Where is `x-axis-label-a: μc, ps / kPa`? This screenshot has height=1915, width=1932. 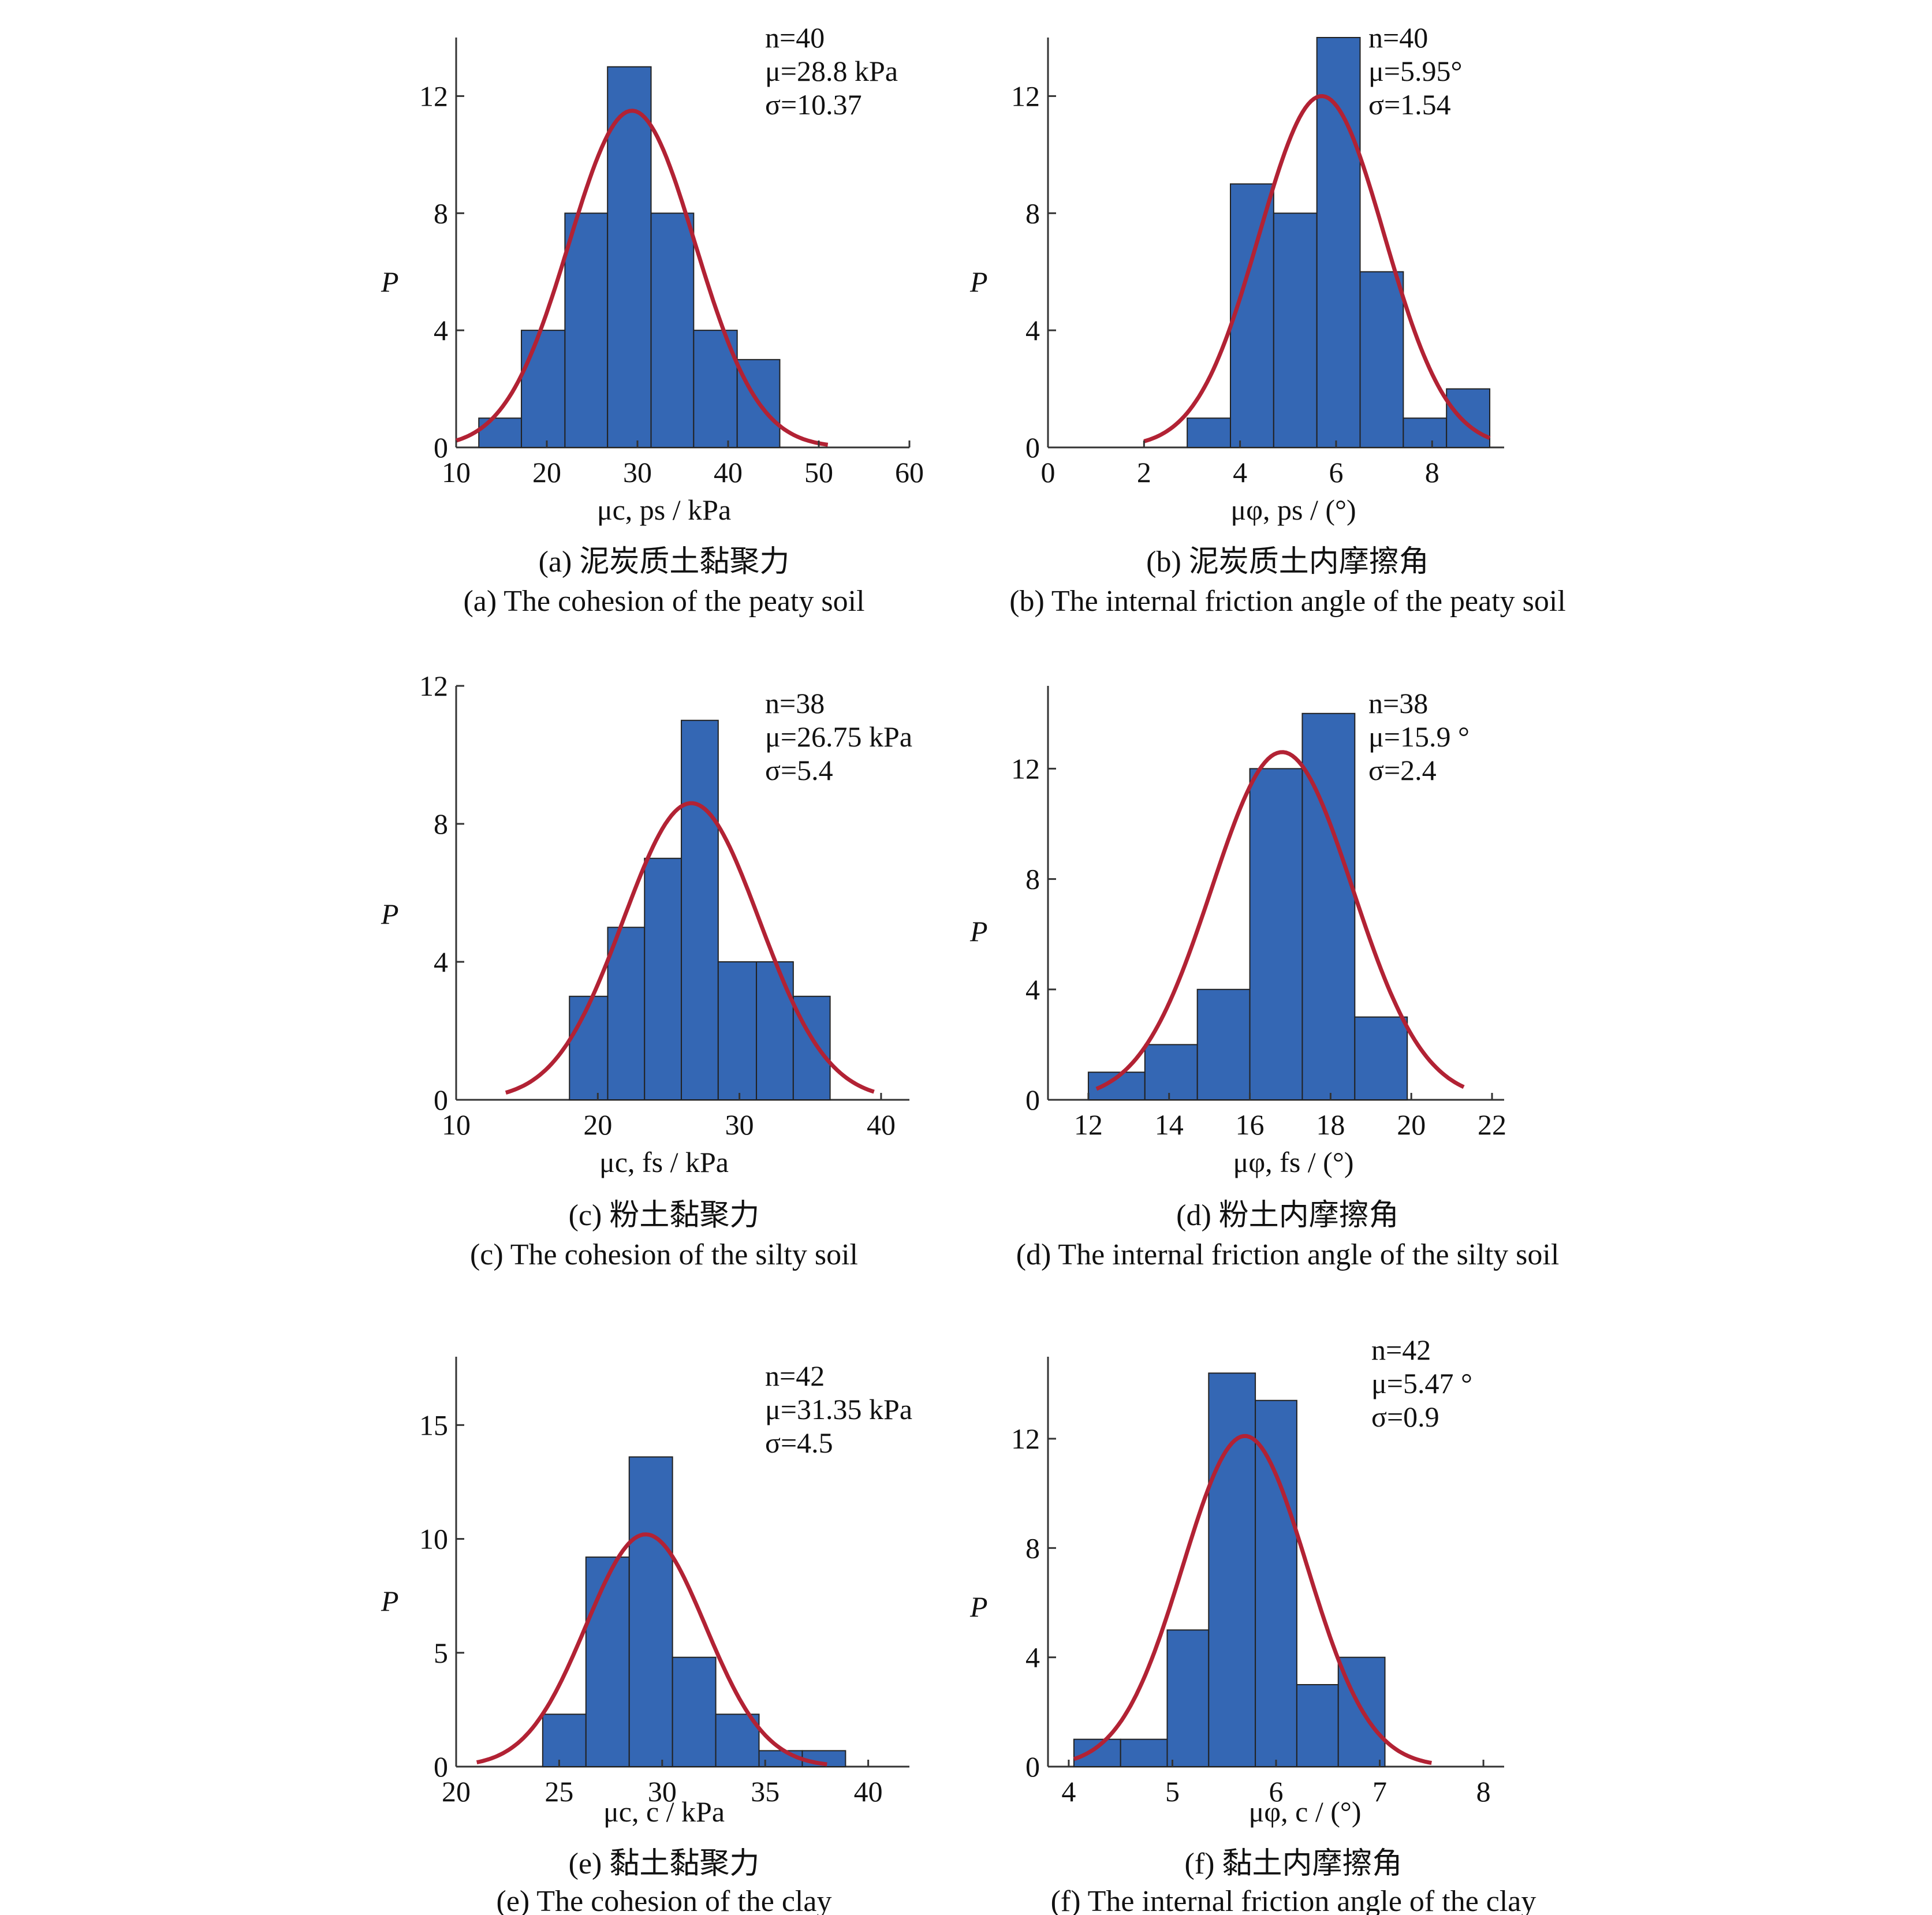 x-axis-label-a: μc, ps / kPa is located at coordinates (664, 510).